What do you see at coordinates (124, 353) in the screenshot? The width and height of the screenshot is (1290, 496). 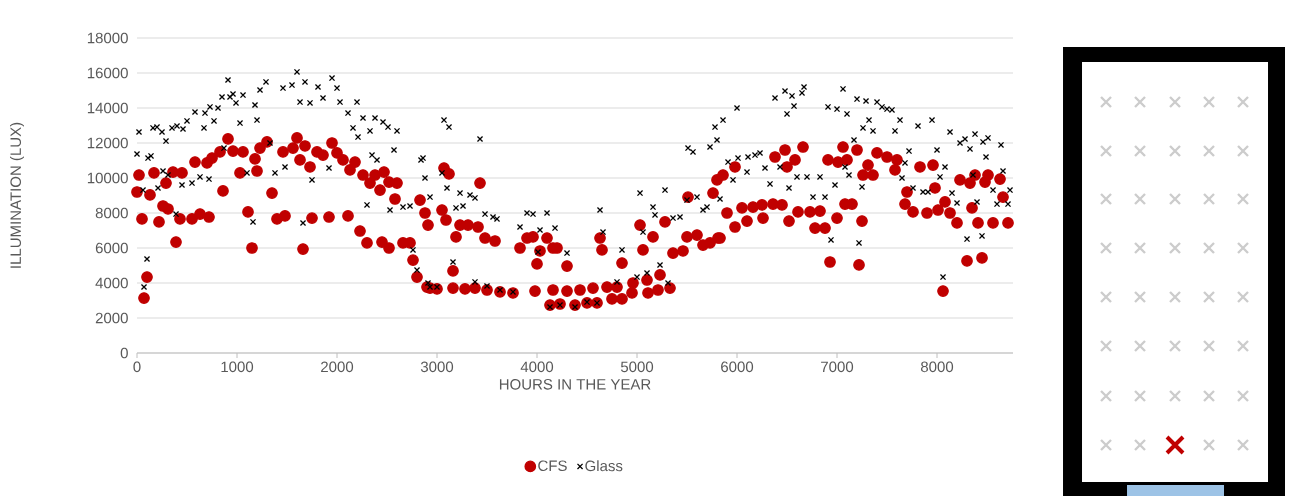 I see `y-tick-label: 0` at bounding box center [124, 353].